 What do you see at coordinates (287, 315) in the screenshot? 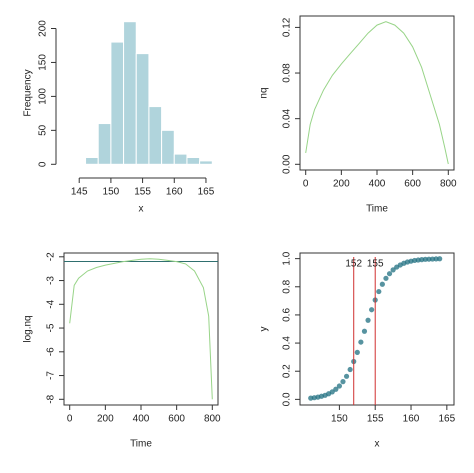
I see `y-tick-label: 0.6` at bounding box center [287, 315].